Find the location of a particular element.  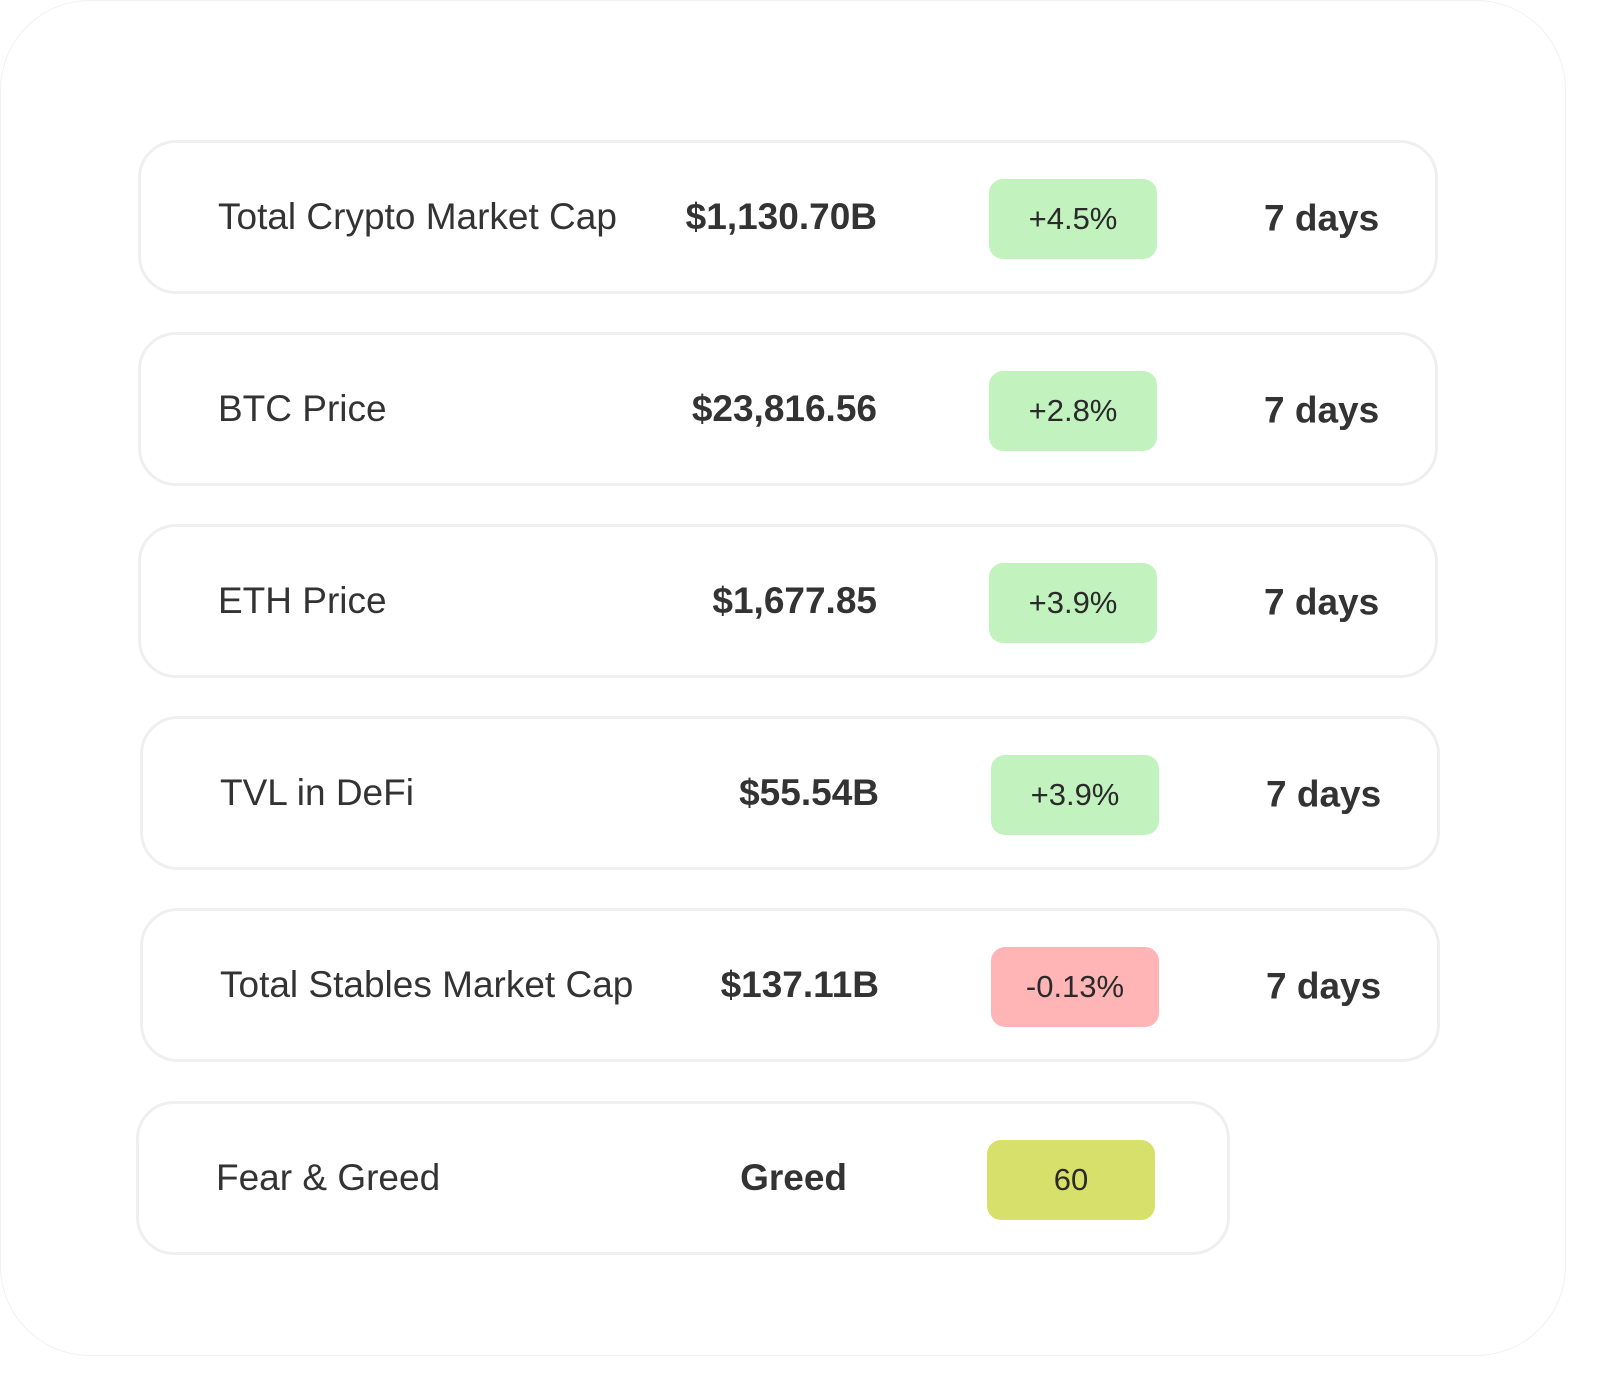

metric-row-eth-price: ETH Price $1,677.85 +3.9% 7 days is located at coordinates (788, 601).